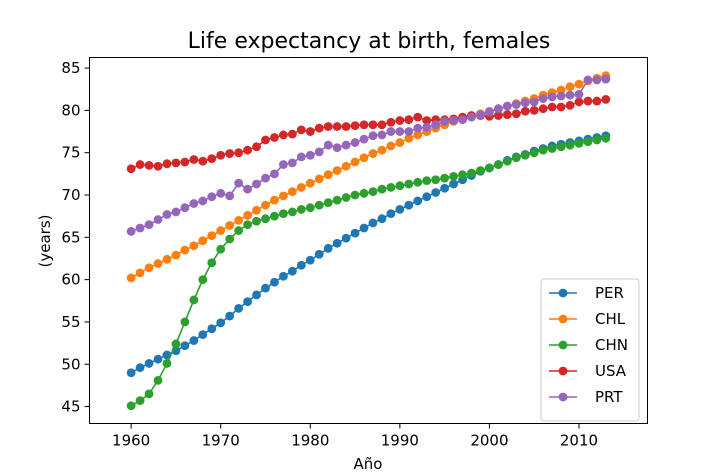 Image resolution: width=719 pixels, height=476 pixels. I want to click on legend-item-prt: PRT, so click(586, 397).